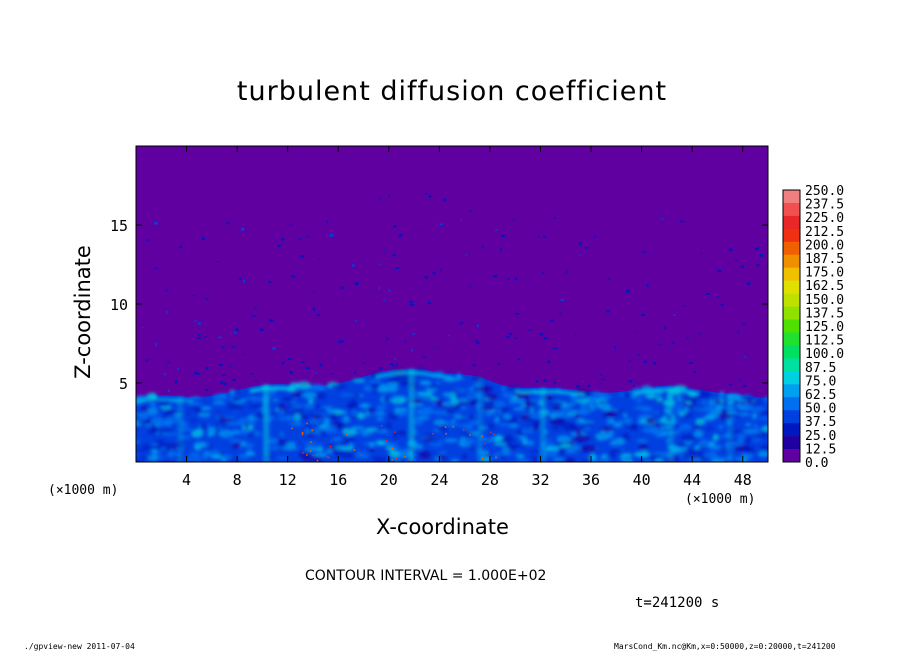 The width and height of the screenshot is (904, 654). What do you see at coordinates (820, 436) in the screenshot?
I see `colorbar-label: 25.0` at bounding box center [820, 436].